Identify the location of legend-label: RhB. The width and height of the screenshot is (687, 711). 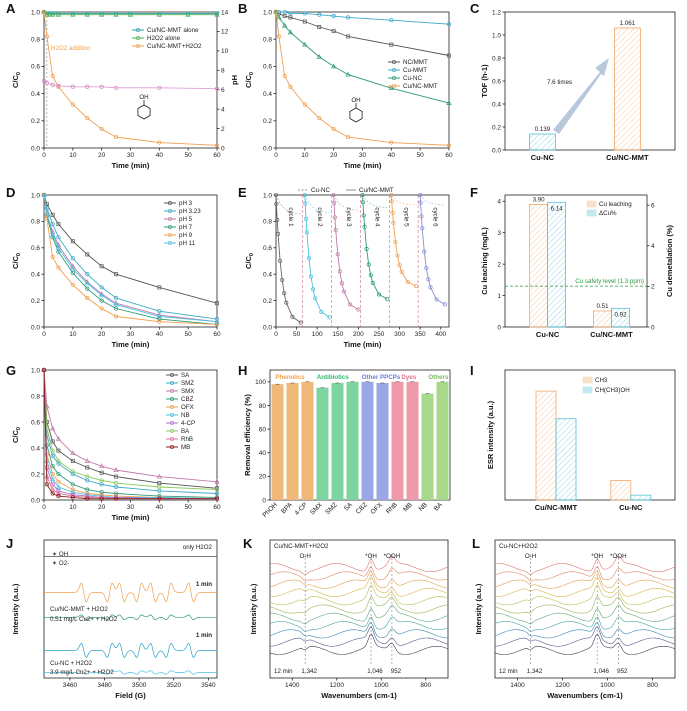
(187, 439).